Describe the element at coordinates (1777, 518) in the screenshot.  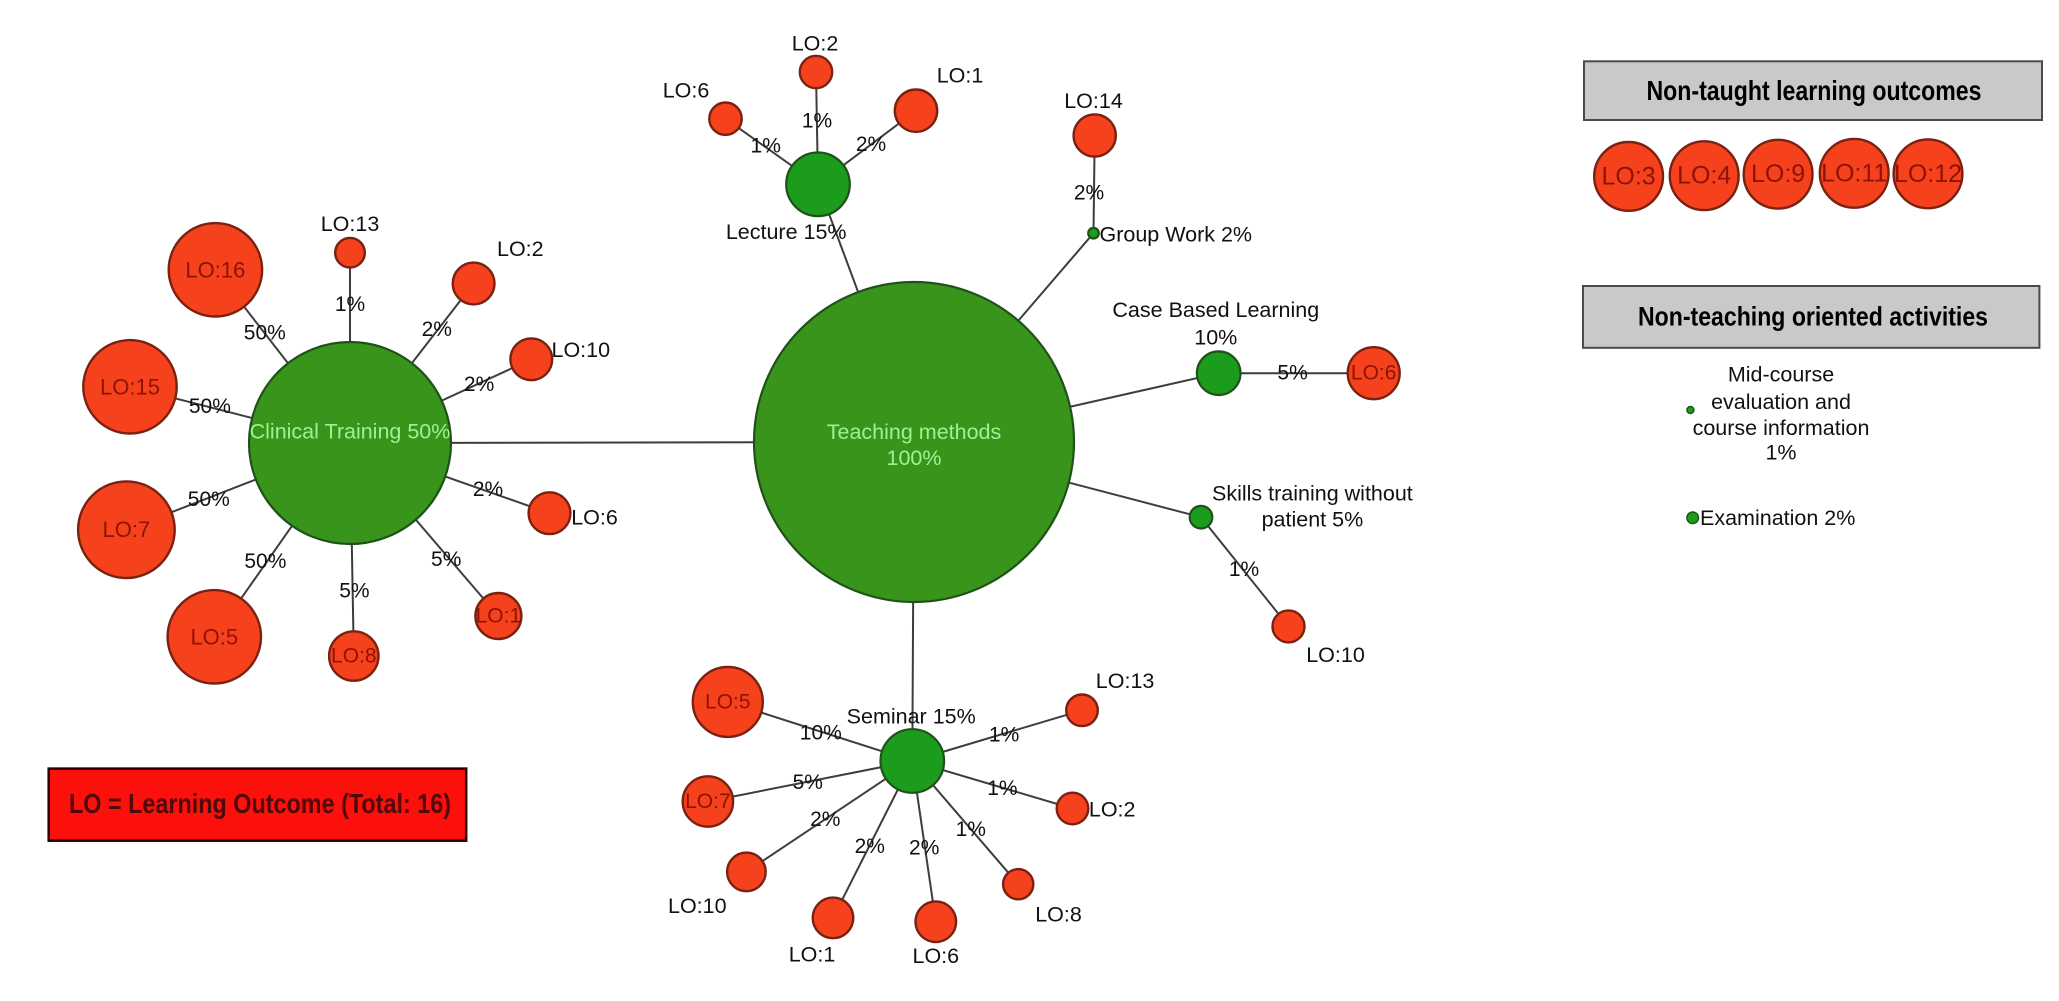
I see `svg-text: Examination 2%` at that location.